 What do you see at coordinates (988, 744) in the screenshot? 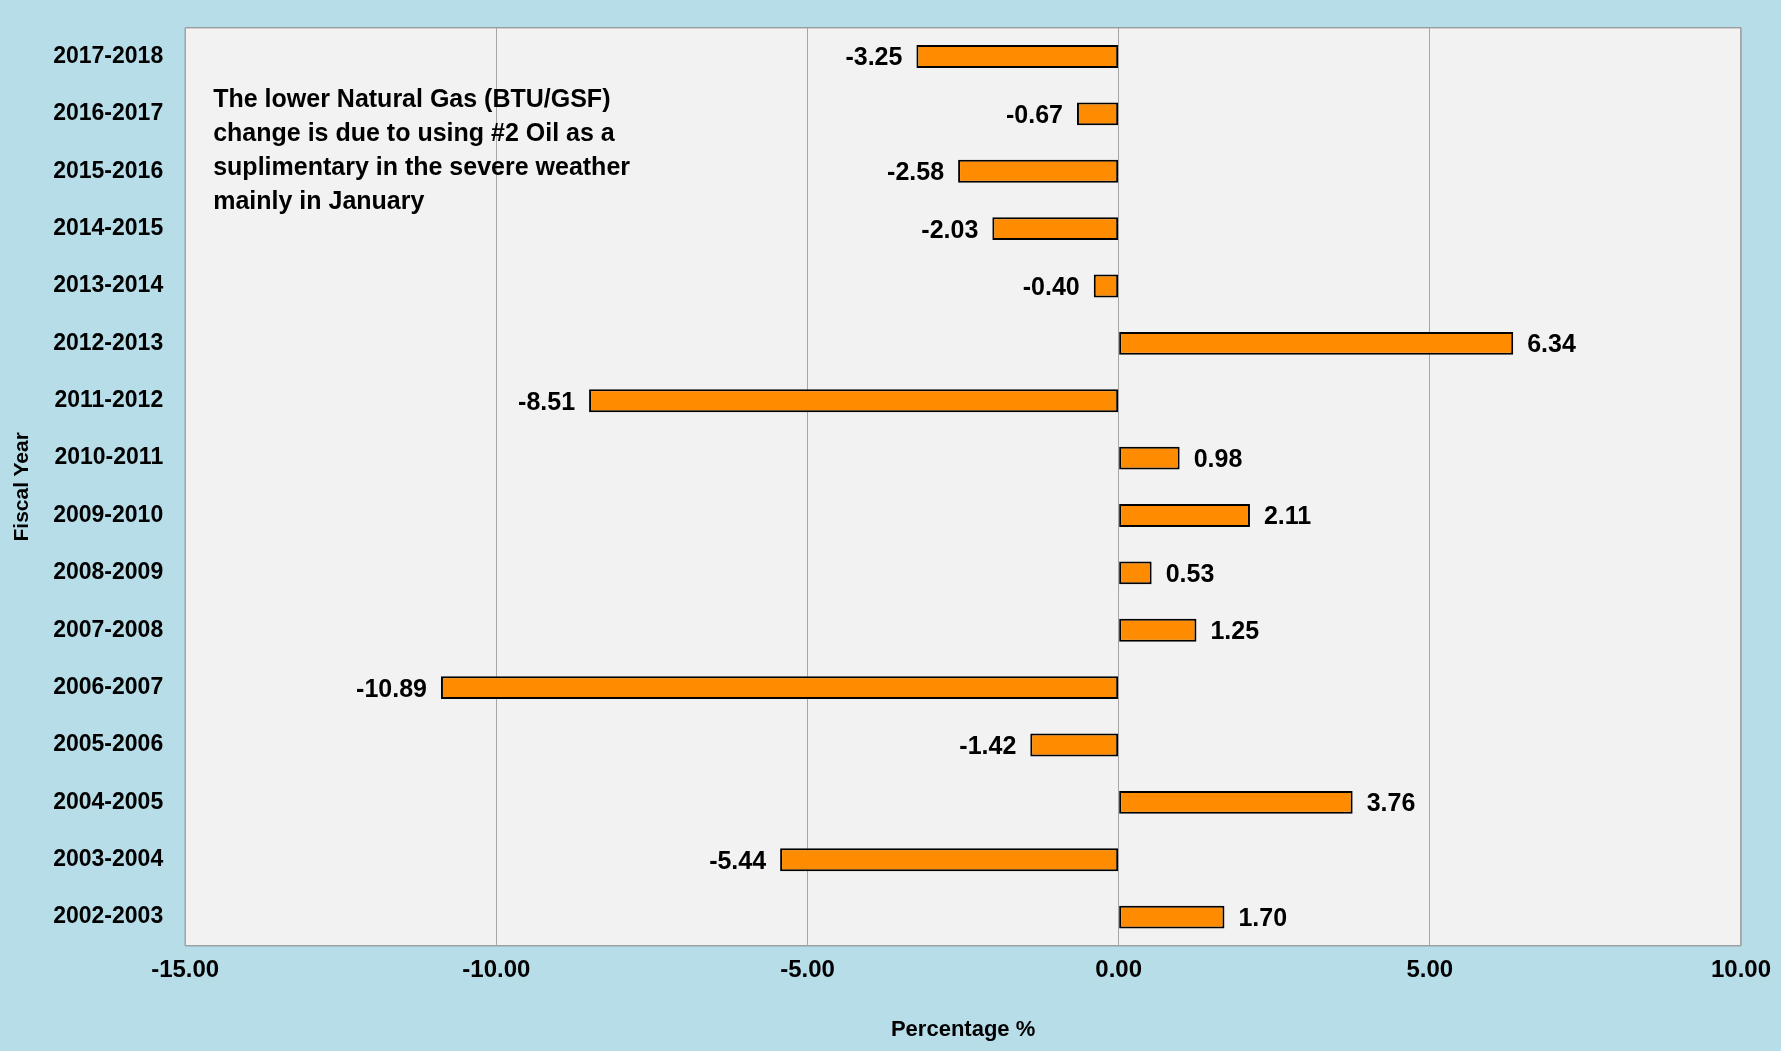
I see `data-label: -1.42` at bounding box center [988, 744].